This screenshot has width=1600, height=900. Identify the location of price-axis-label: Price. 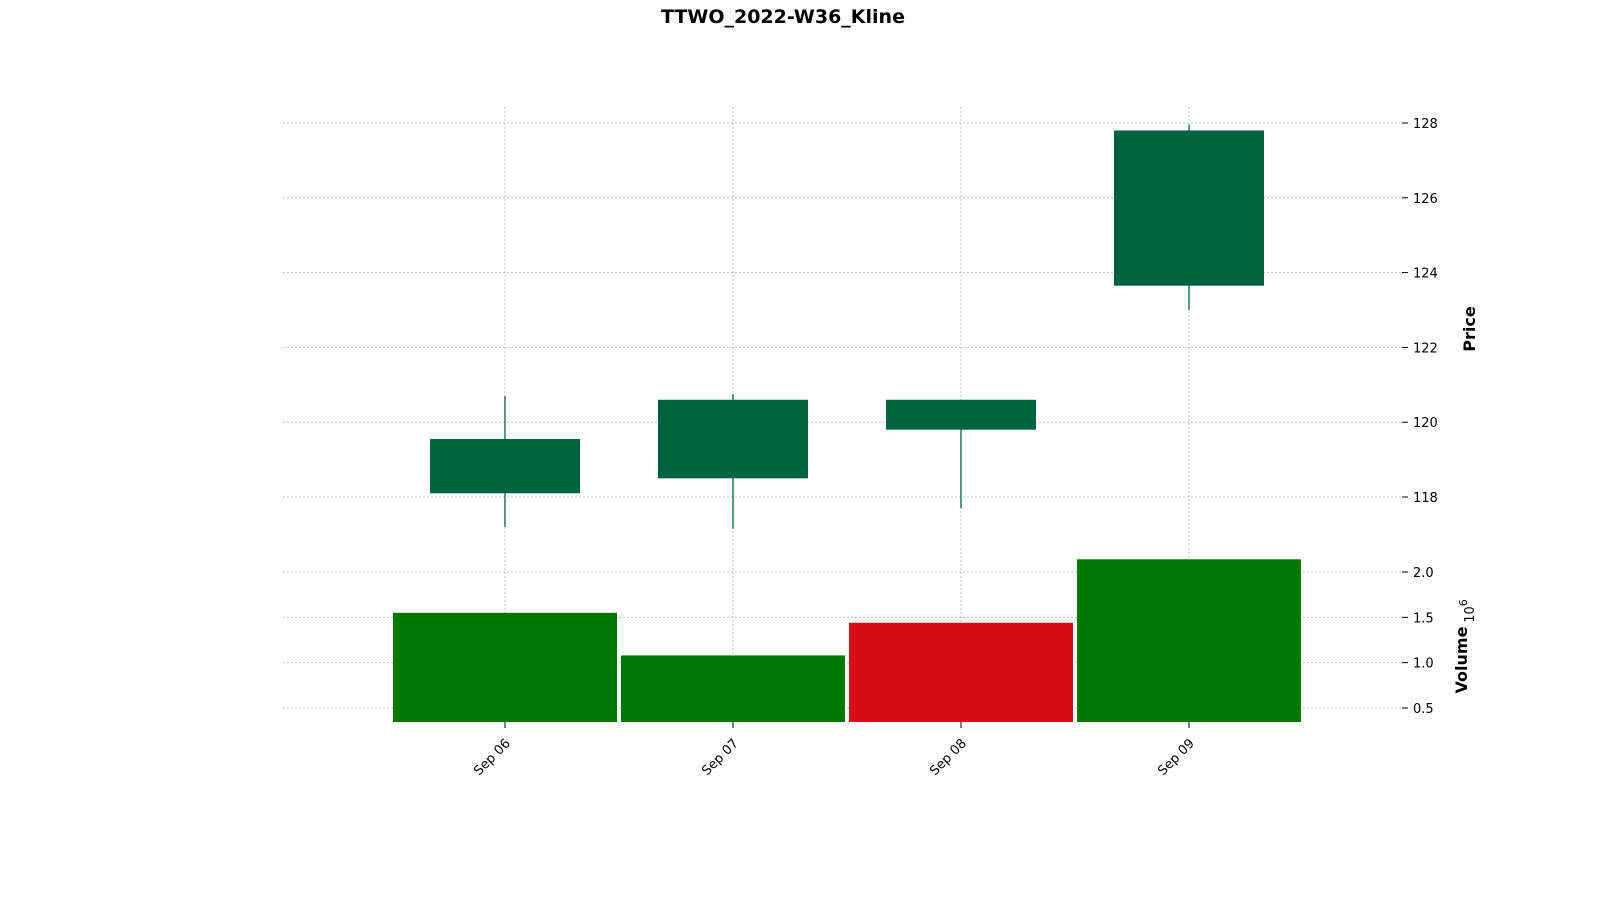
(1469, 329).